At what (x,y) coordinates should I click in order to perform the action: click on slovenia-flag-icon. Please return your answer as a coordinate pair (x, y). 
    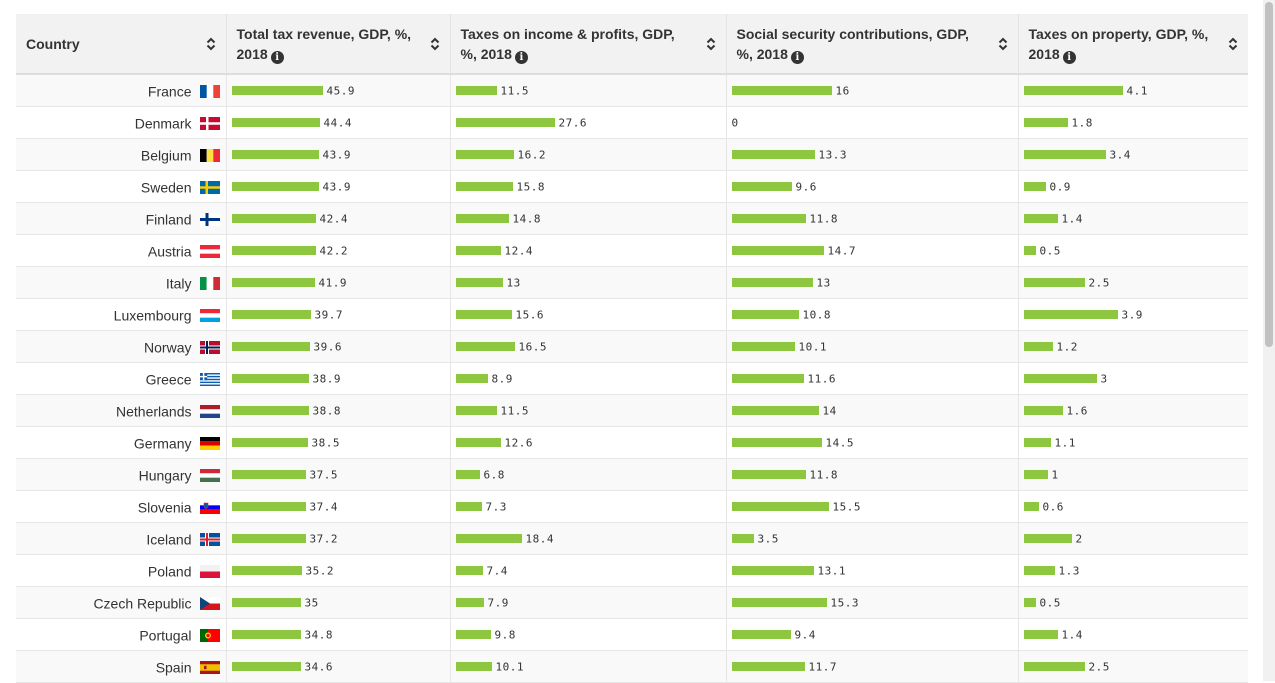
    Looking at the image, I should click on (209, 507).